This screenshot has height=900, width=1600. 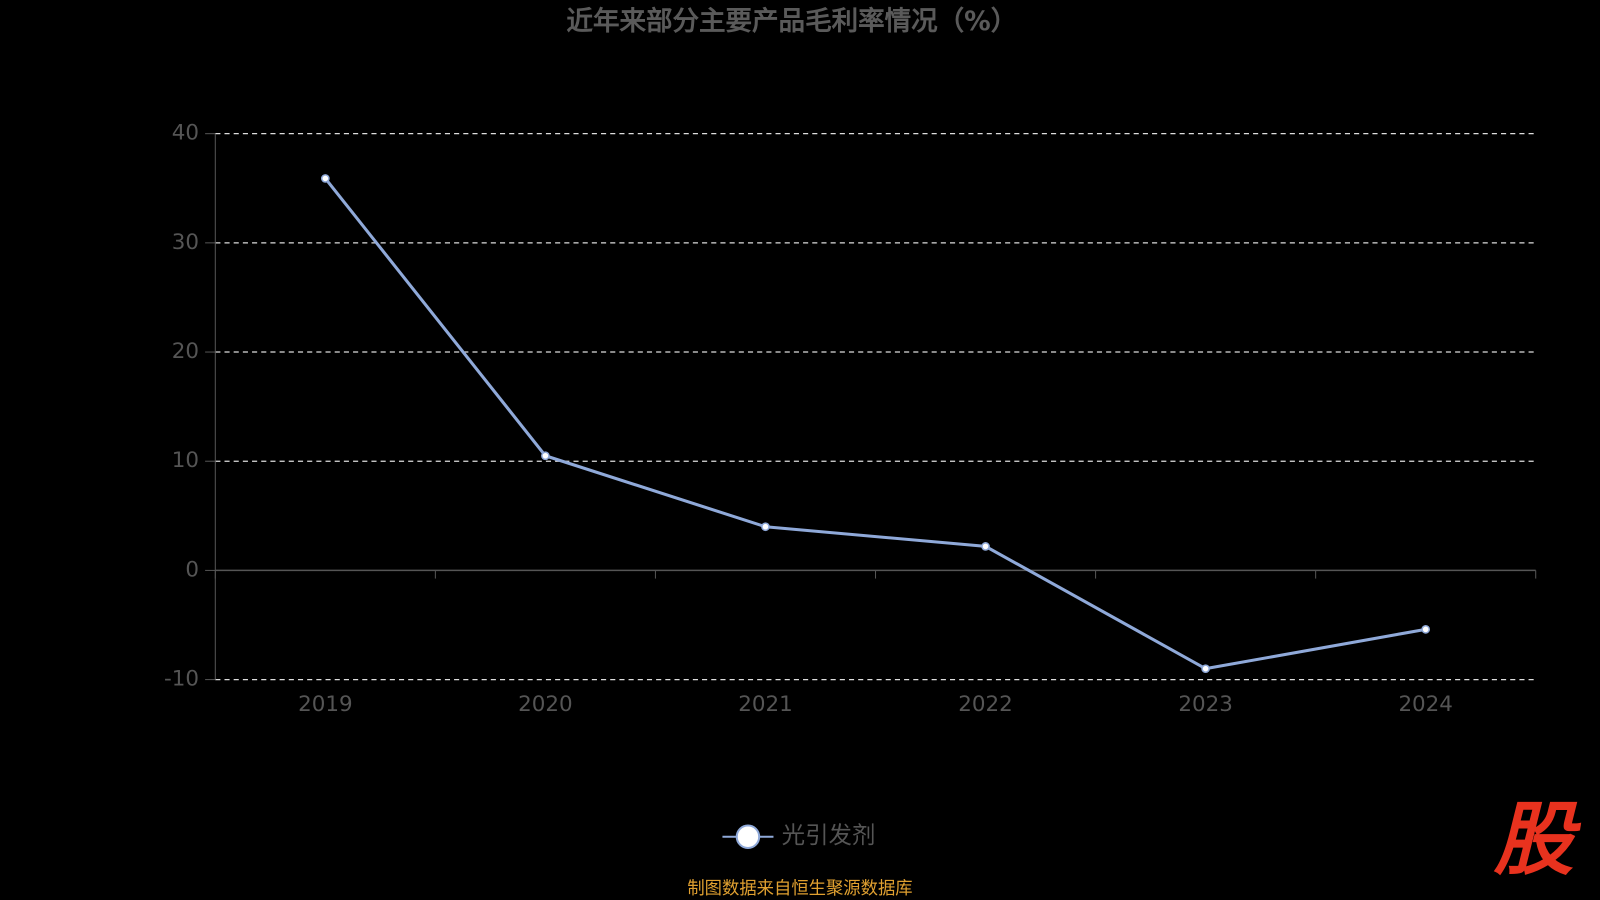 I want to click on x-tick-label: 2021, so click(x=765, y=704).